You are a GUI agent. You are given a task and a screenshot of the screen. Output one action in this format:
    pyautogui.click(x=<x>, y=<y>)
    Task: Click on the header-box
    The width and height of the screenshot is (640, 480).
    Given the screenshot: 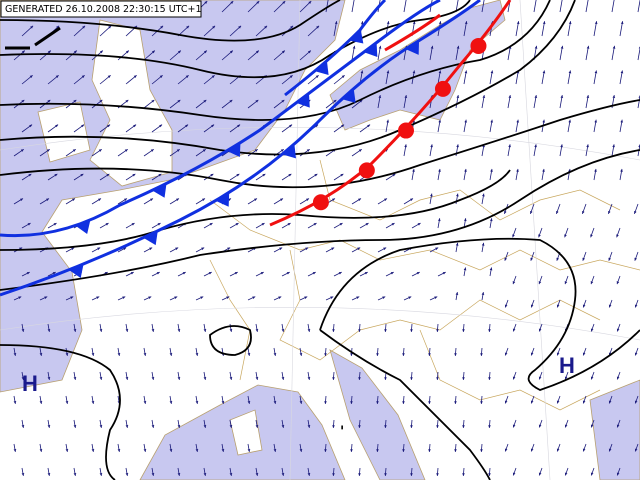 What is the action you would take?
    pyautogui.click(x=101, y=9)
    